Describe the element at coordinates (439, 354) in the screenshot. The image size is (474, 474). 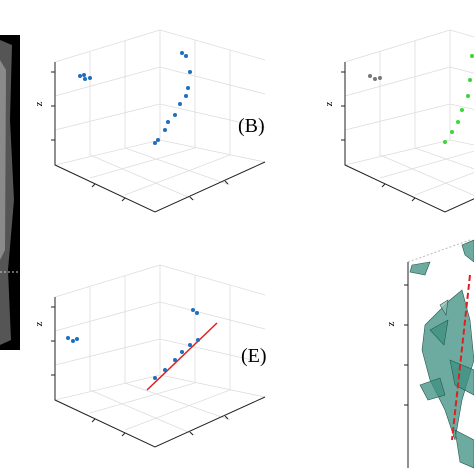
I see `panel-f` at that location.